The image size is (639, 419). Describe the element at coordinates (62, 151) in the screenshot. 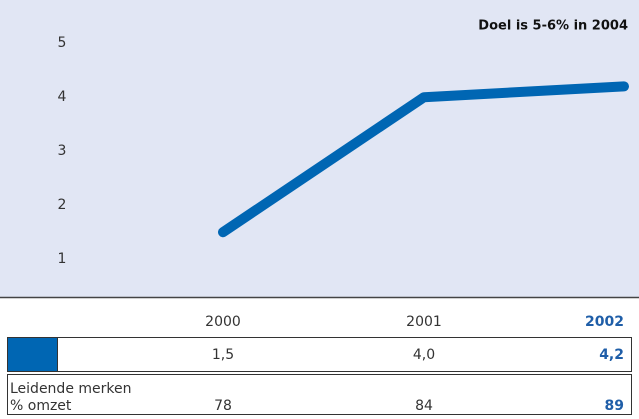

I see `y-tick-label: 3` at that location.